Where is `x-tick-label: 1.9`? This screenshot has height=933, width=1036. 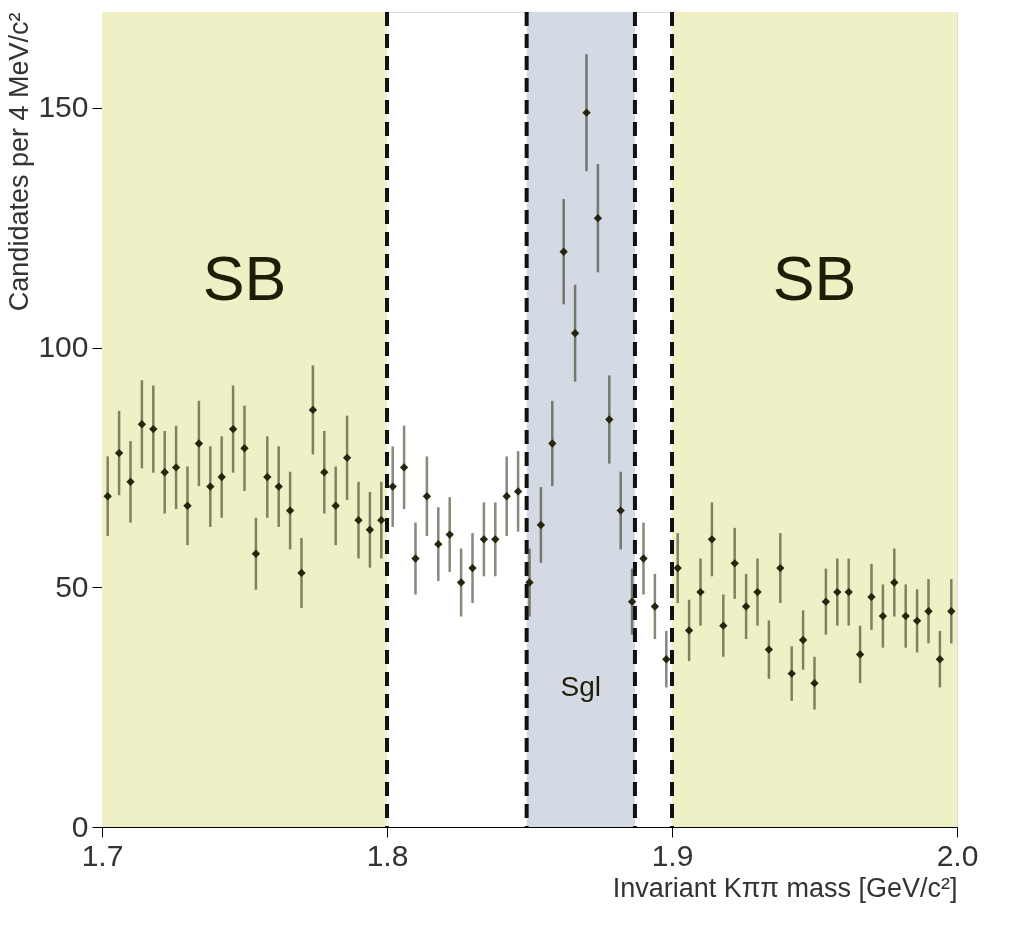 x-tick-label: 1.9 is located at coordinates (672, 855).